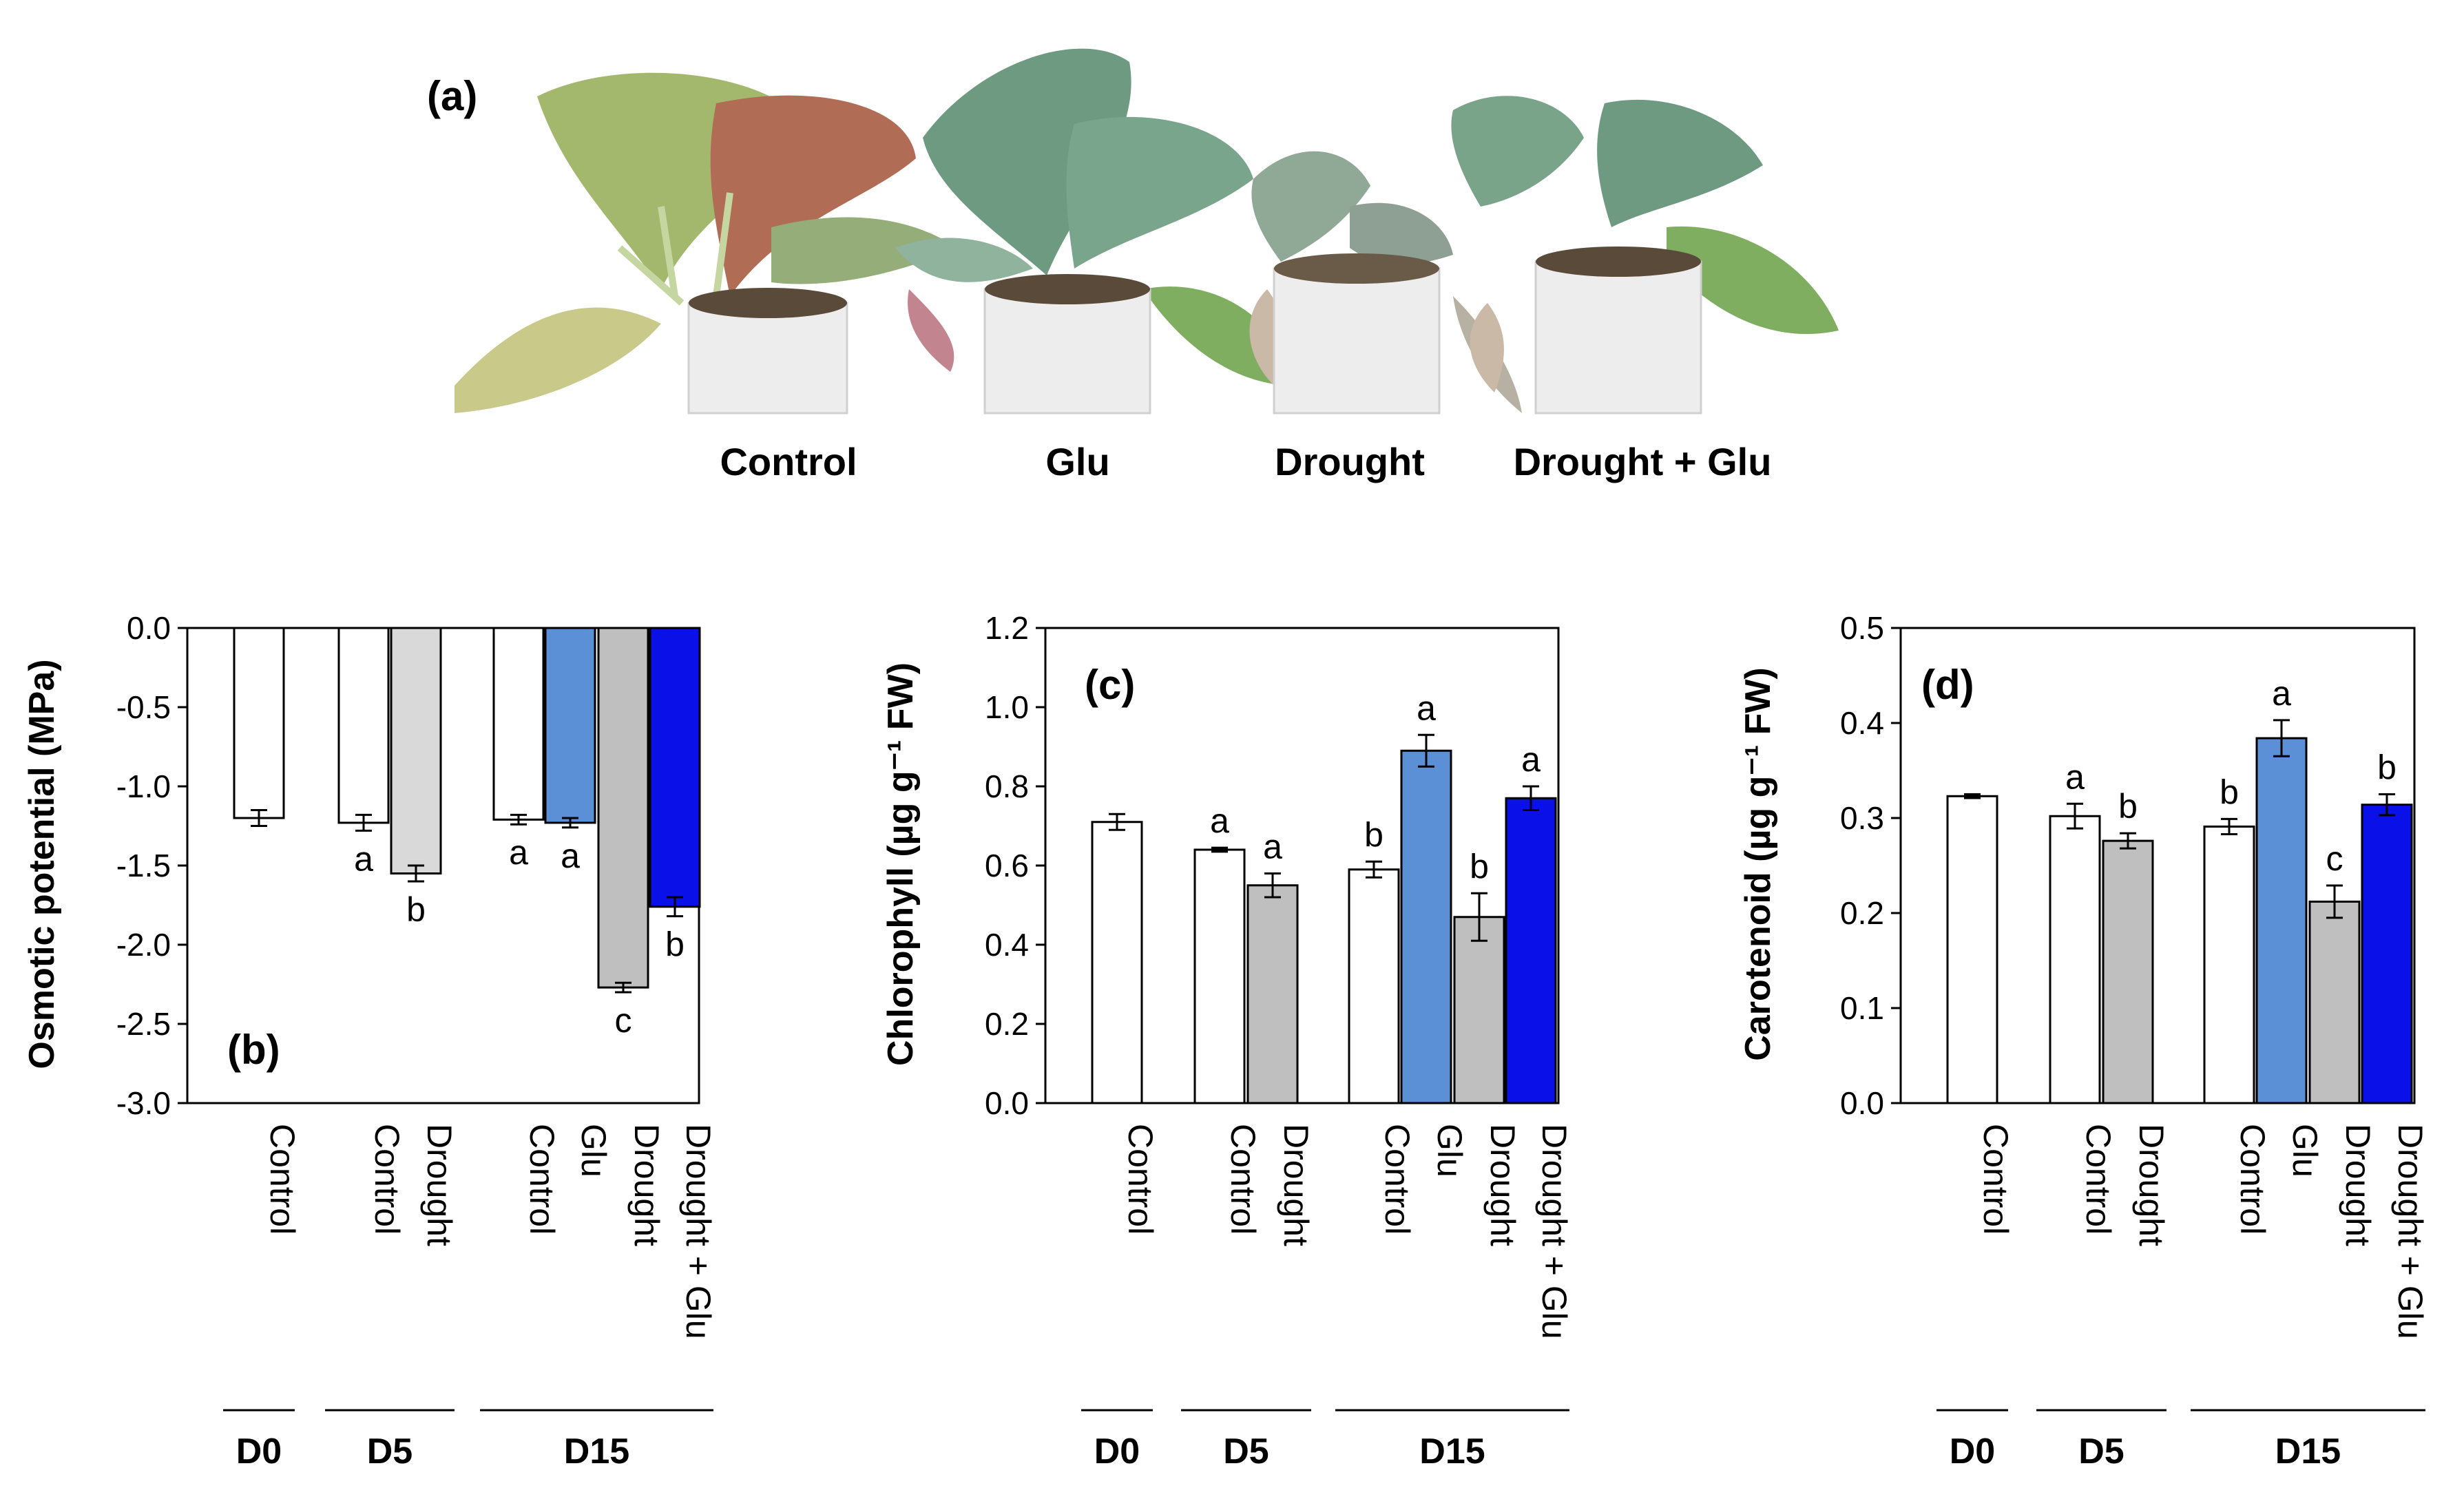 This screenshot has width=2464, height=1488. What do you see at coordinates (1643, 461) in the screenshot?
I see `plant-label-drought-glu: Drought + Glu` at bounding box center [1643, 461].